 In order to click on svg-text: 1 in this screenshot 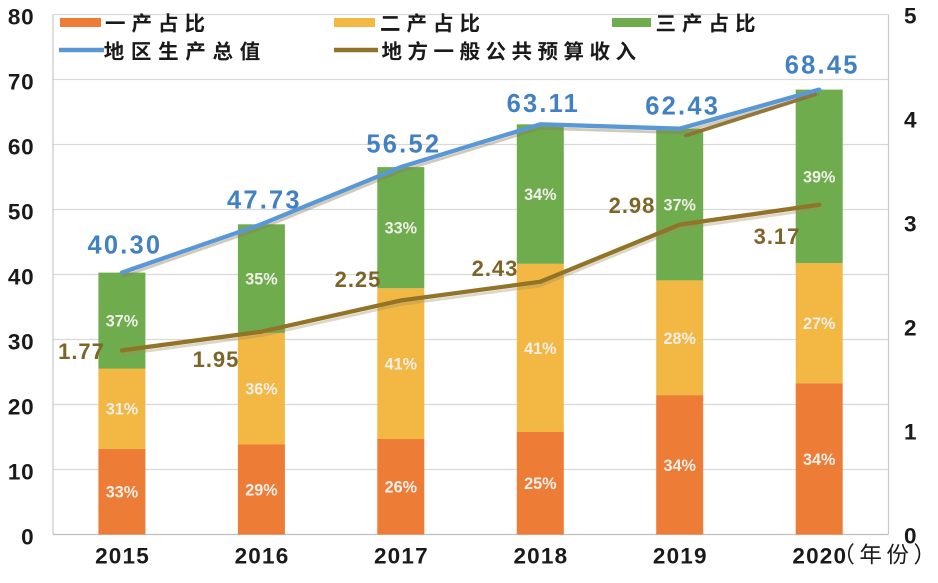, I will do `click(910, 432)`.